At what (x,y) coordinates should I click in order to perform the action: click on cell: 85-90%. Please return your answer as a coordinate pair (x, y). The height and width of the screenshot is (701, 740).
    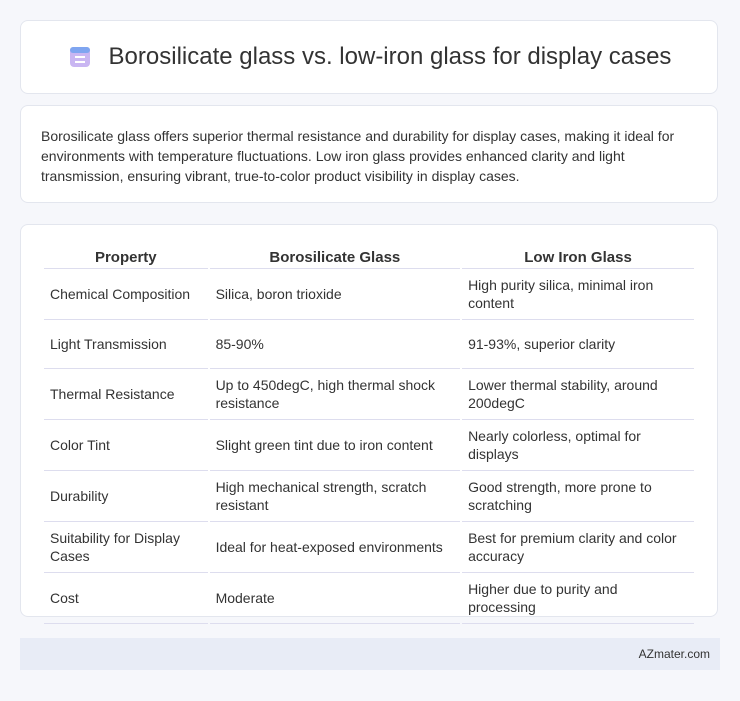
    Looking at the image, I should click on (335, 344).